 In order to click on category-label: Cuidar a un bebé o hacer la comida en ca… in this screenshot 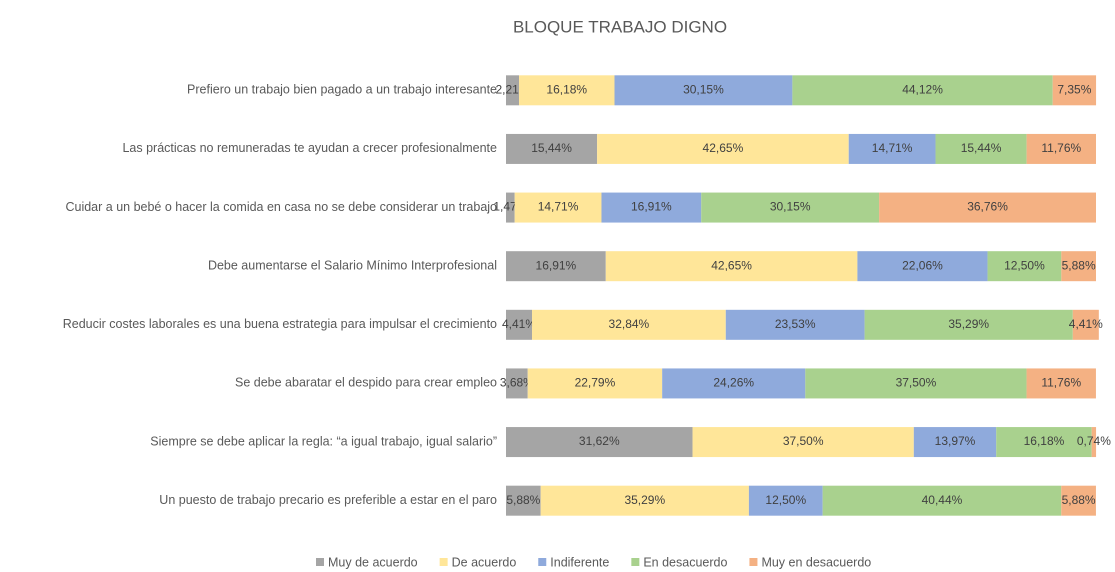, I will do `click(281, 207)`.